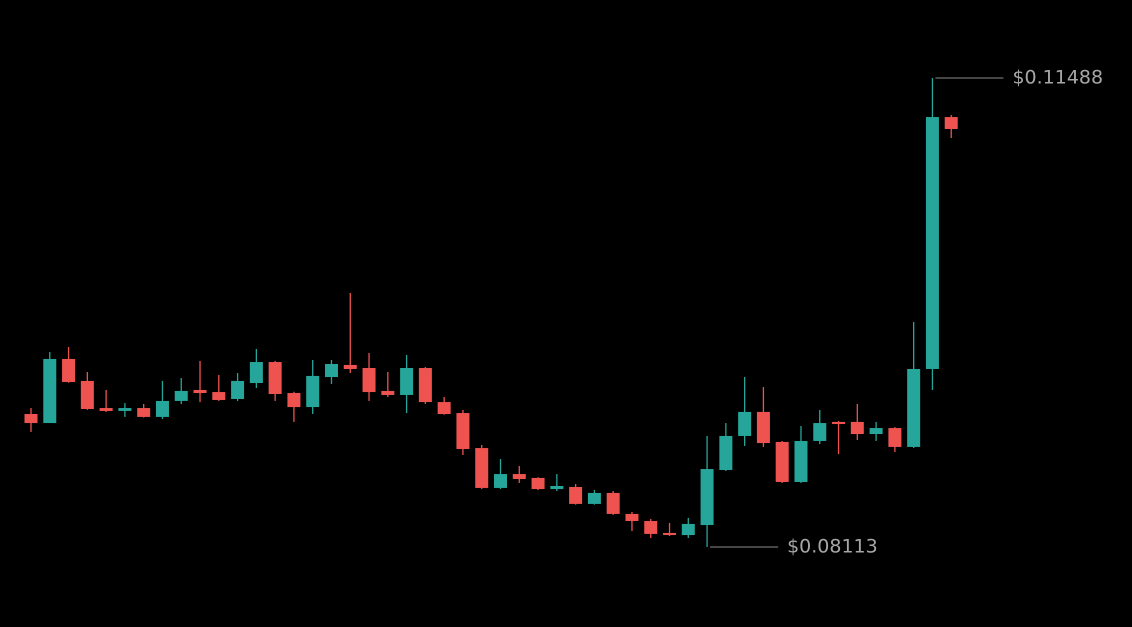 This screenshot has width=1132, height=627. Describe the element at coordinates (1057, 78) in the screenshot. I see `annotation-label: $0.11488` at that location.